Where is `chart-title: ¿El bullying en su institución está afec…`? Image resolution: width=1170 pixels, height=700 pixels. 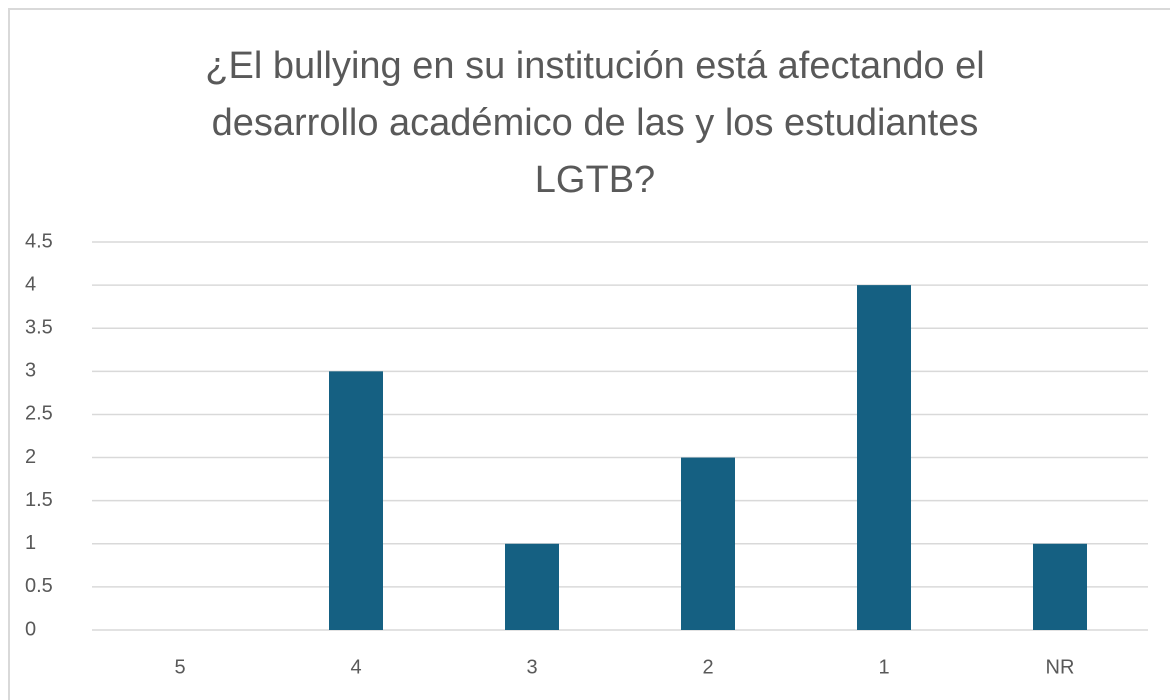 chart-title: ¿El bullying en su institución está afec… is located at coordinates (594, 66).